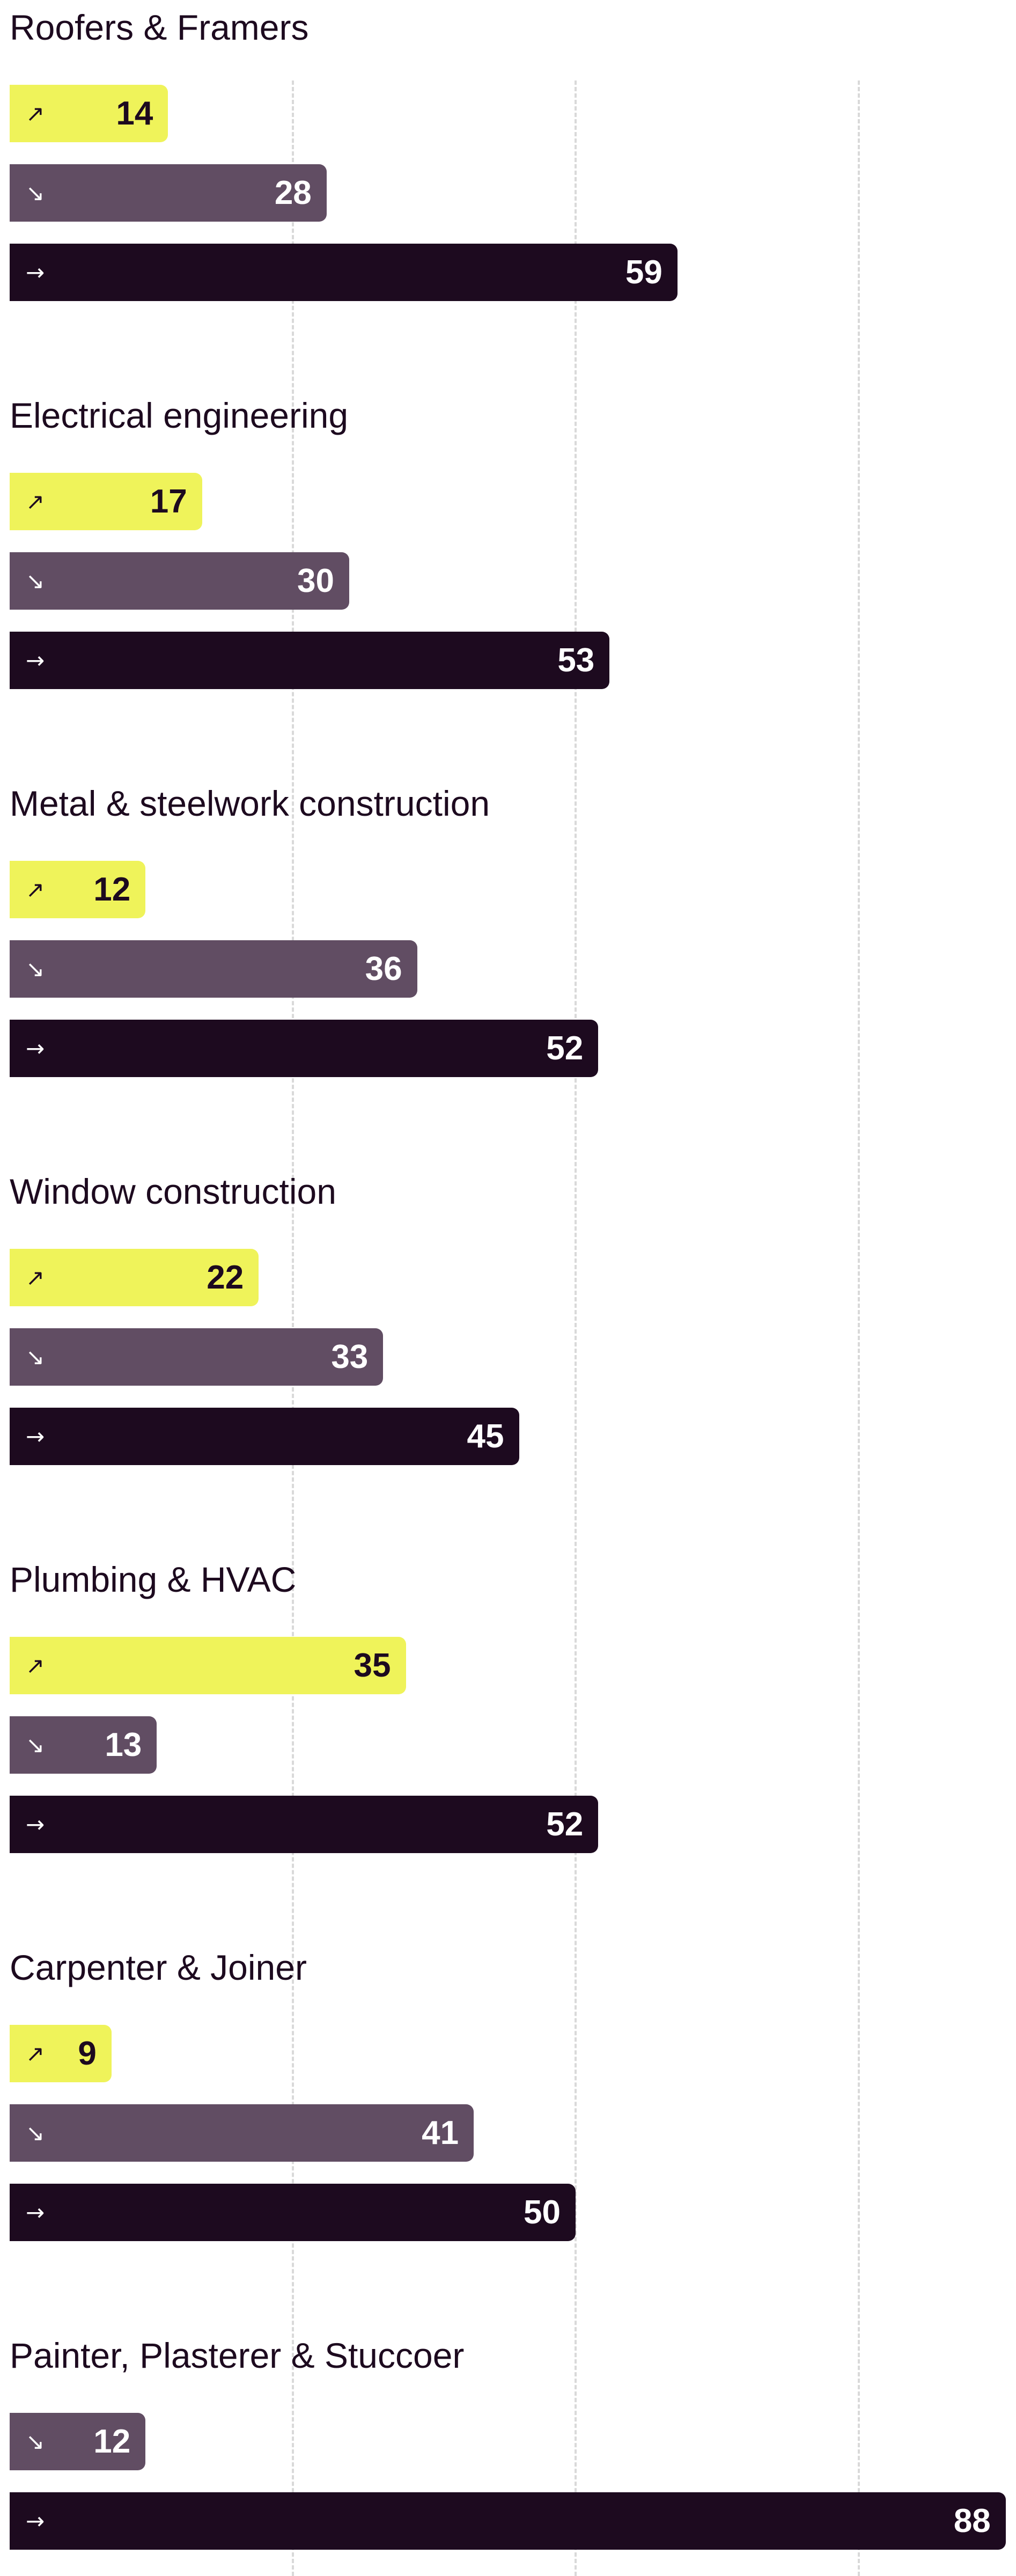 This screenshot has height=2576, width=1016. Describe the element at coordinates (168, 501) in the screenshot. I see `bar-value-label: 17` at that location.